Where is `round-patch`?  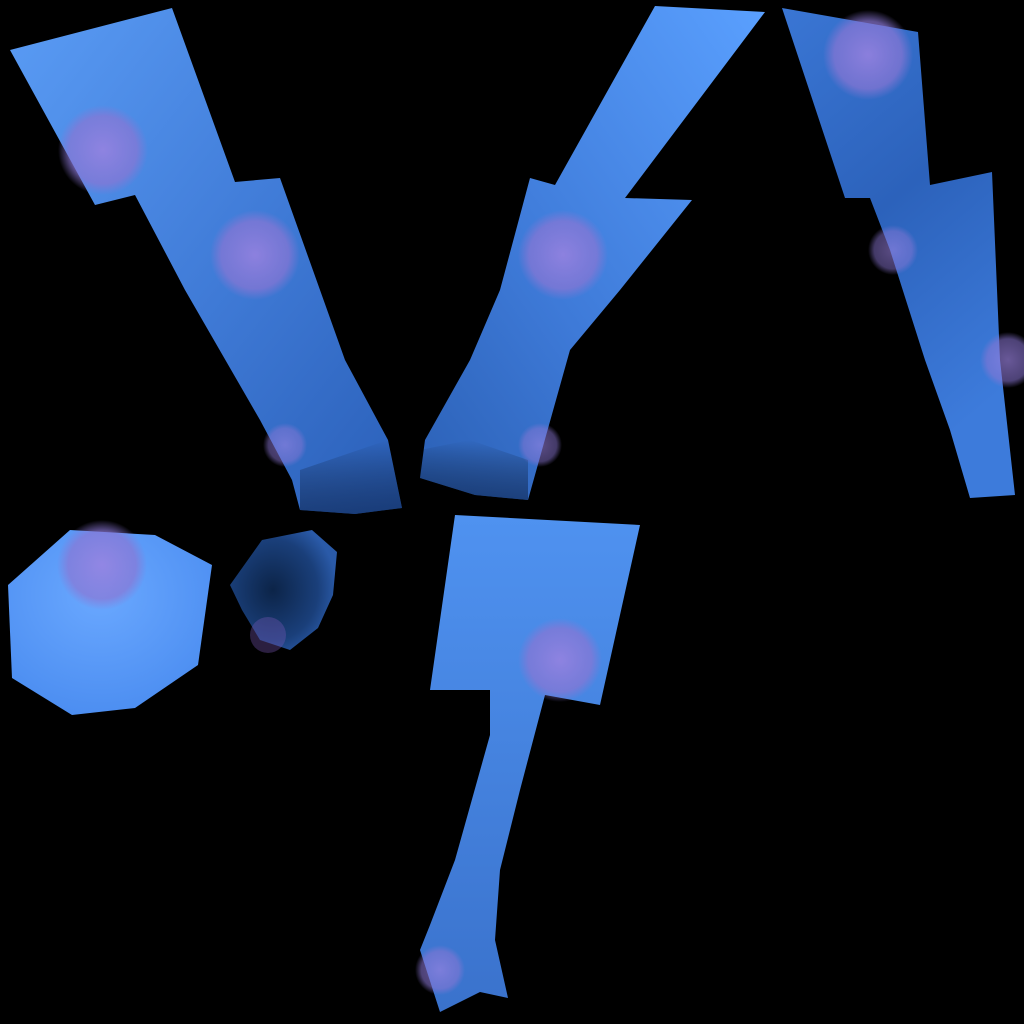 round-patch is located at coordinates (110, 617).